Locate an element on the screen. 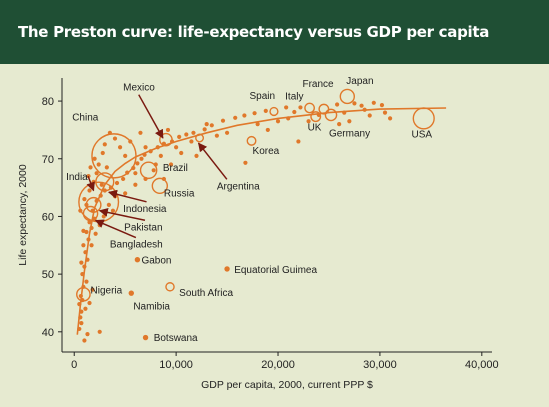  annotation-bangladesh: Bangladesh is located at coordinates (136, 245).